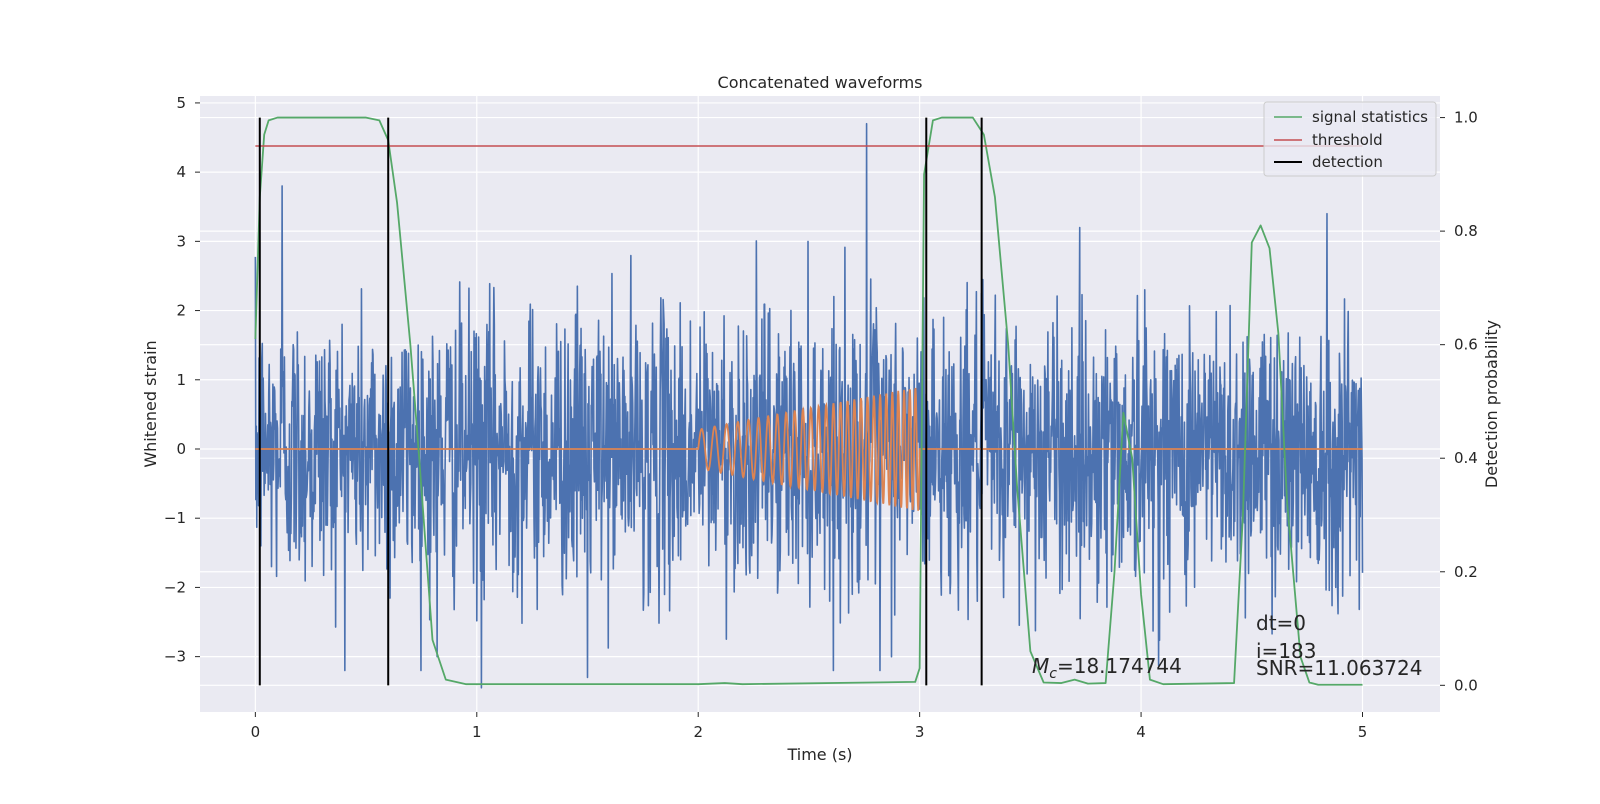  I want to click on legend-box, so click(1350, 139).